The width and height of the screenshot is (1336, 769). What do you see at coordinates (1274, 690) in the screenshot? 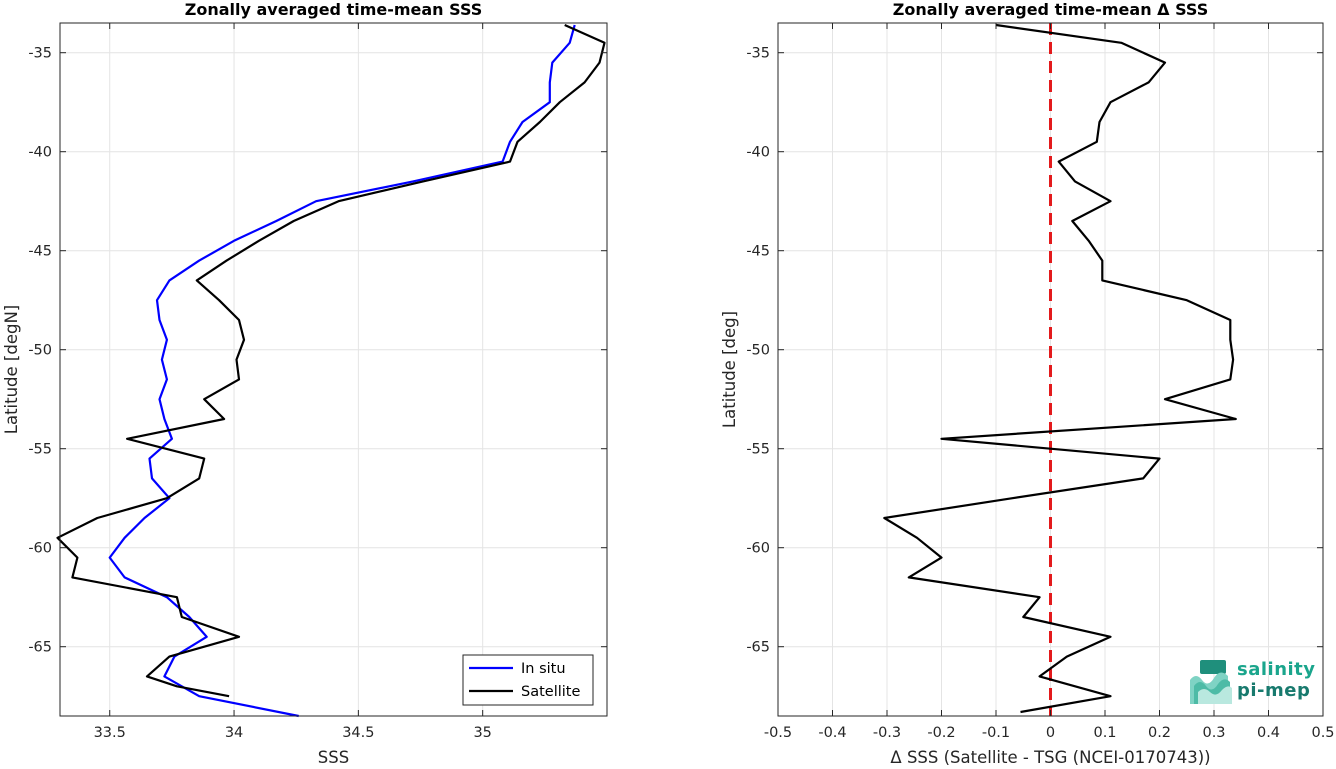
I see `logo-word-pi-mep: pi-mep` at bounding box center [1274, 690].